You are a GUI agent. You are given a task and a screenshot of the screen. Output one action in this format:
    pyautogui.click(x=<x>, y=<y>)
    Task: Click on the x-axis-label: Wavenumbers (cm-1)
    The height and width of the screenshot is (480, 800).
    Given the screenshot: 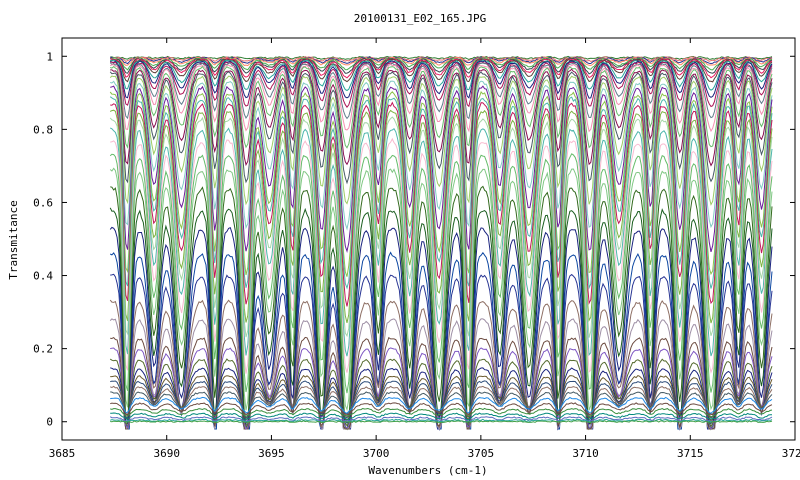 What is the action you would take?
    pyautogui.click(x=427, y=470)
    